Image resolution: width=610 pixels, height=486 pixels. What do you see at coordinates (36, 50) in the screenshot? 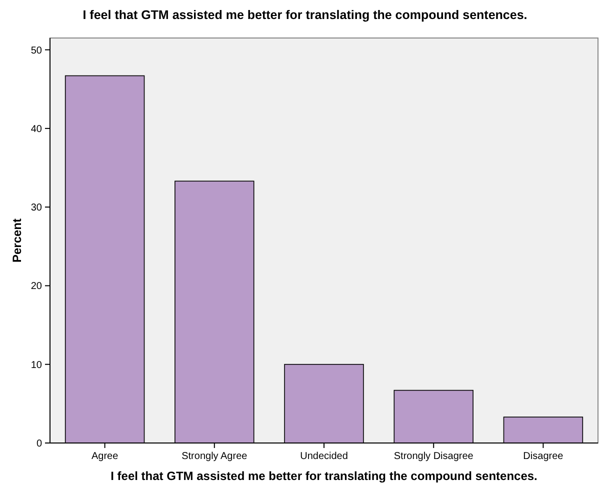
I see `y-tick-label: 50` at bounding box center [36, 50].